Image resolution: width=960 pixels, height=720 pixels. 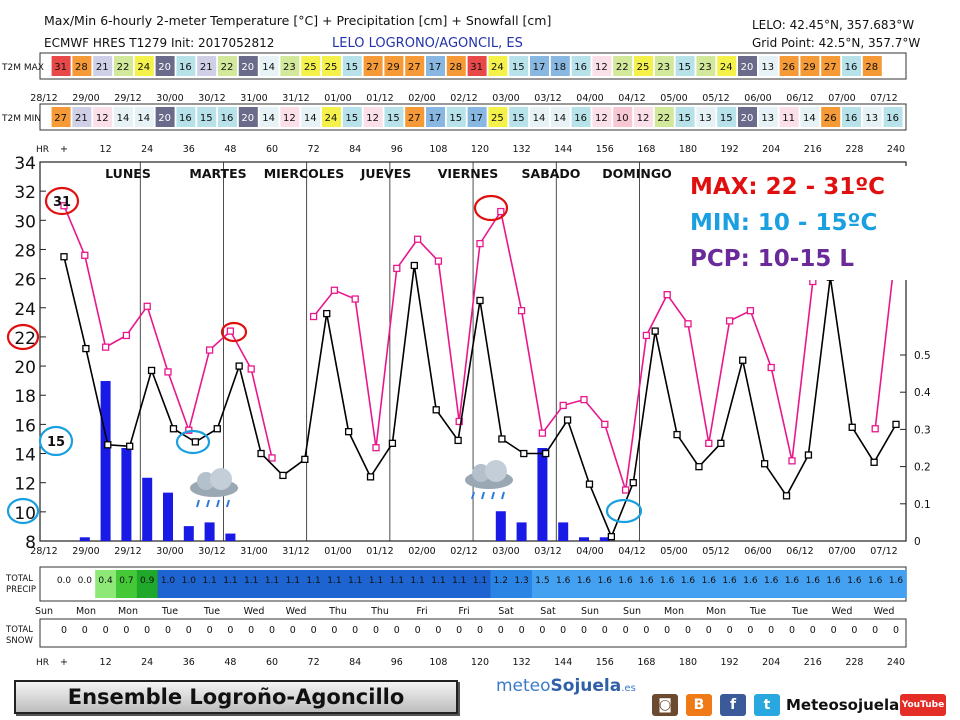 I want to click on total-precip-label: PRECIP, so click(x=21, y=590).